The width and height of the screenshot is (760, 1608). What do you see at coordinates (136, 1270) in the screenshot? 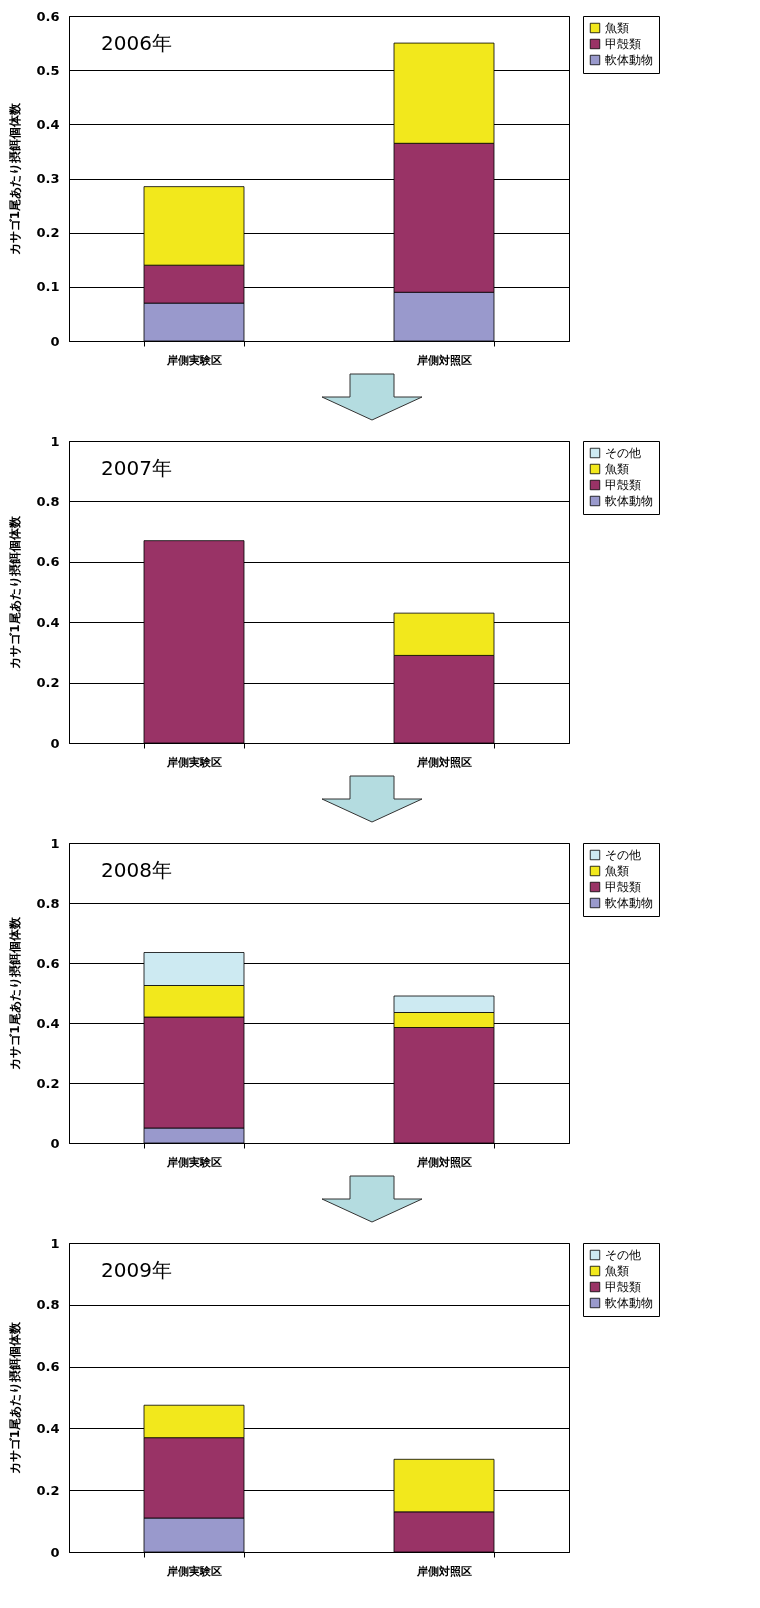
I see `text: 2009年` at bounding box center [136, 1270].